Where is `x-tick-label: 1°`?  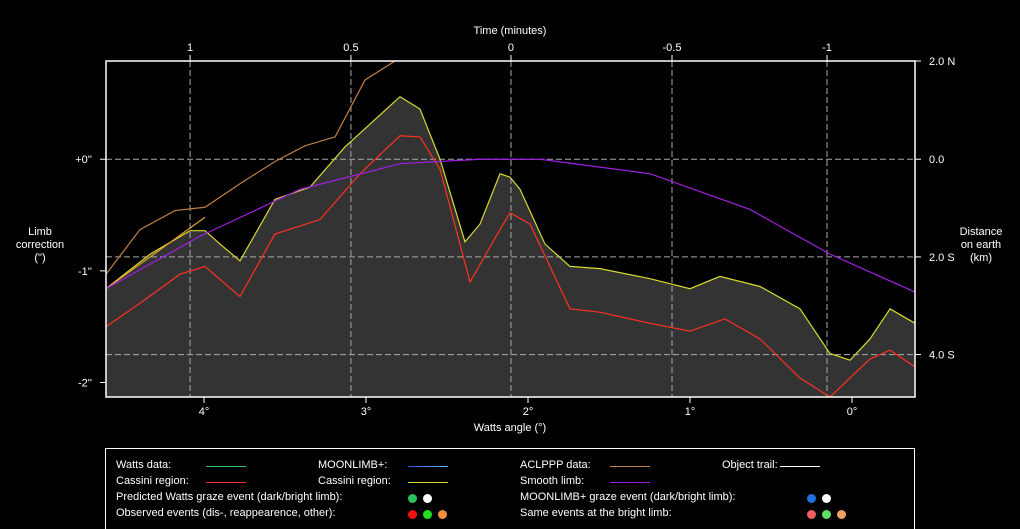 x-tick-label: 1° is located at coordinates (690, 412).